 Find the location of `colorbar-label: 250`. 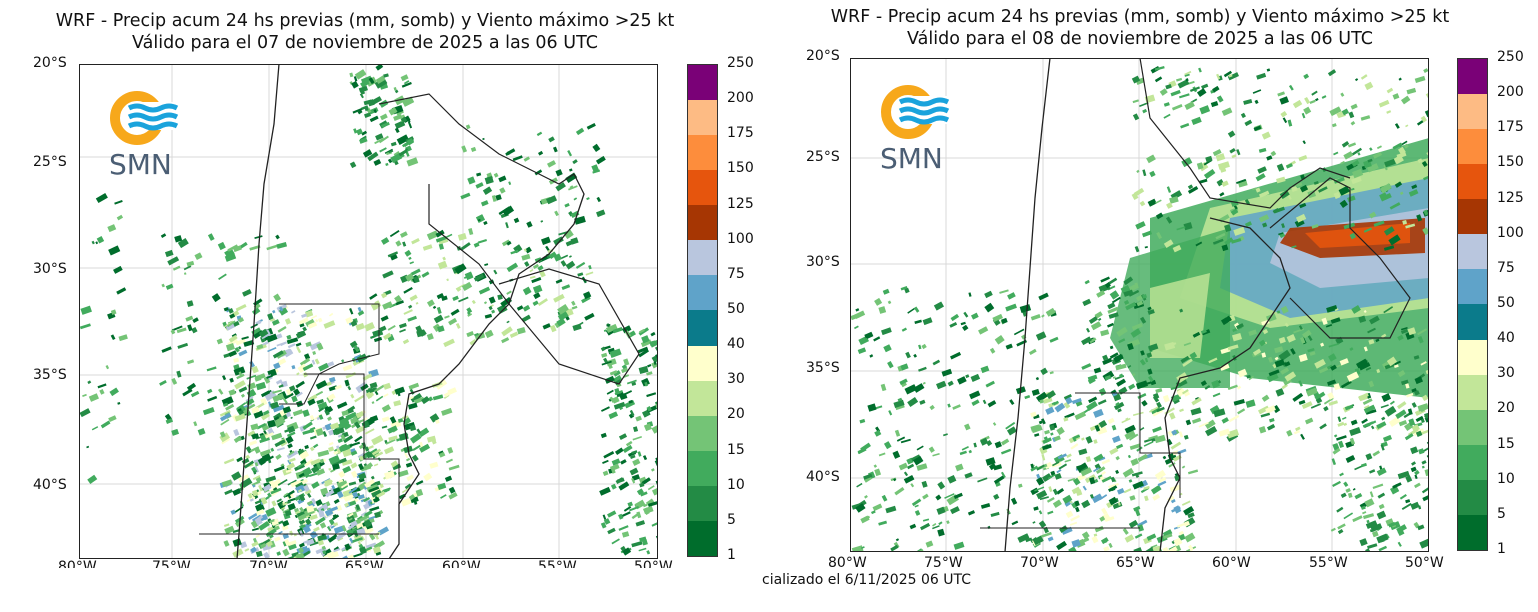

colorbar-label: 250 is located at coordinates (740, 63).